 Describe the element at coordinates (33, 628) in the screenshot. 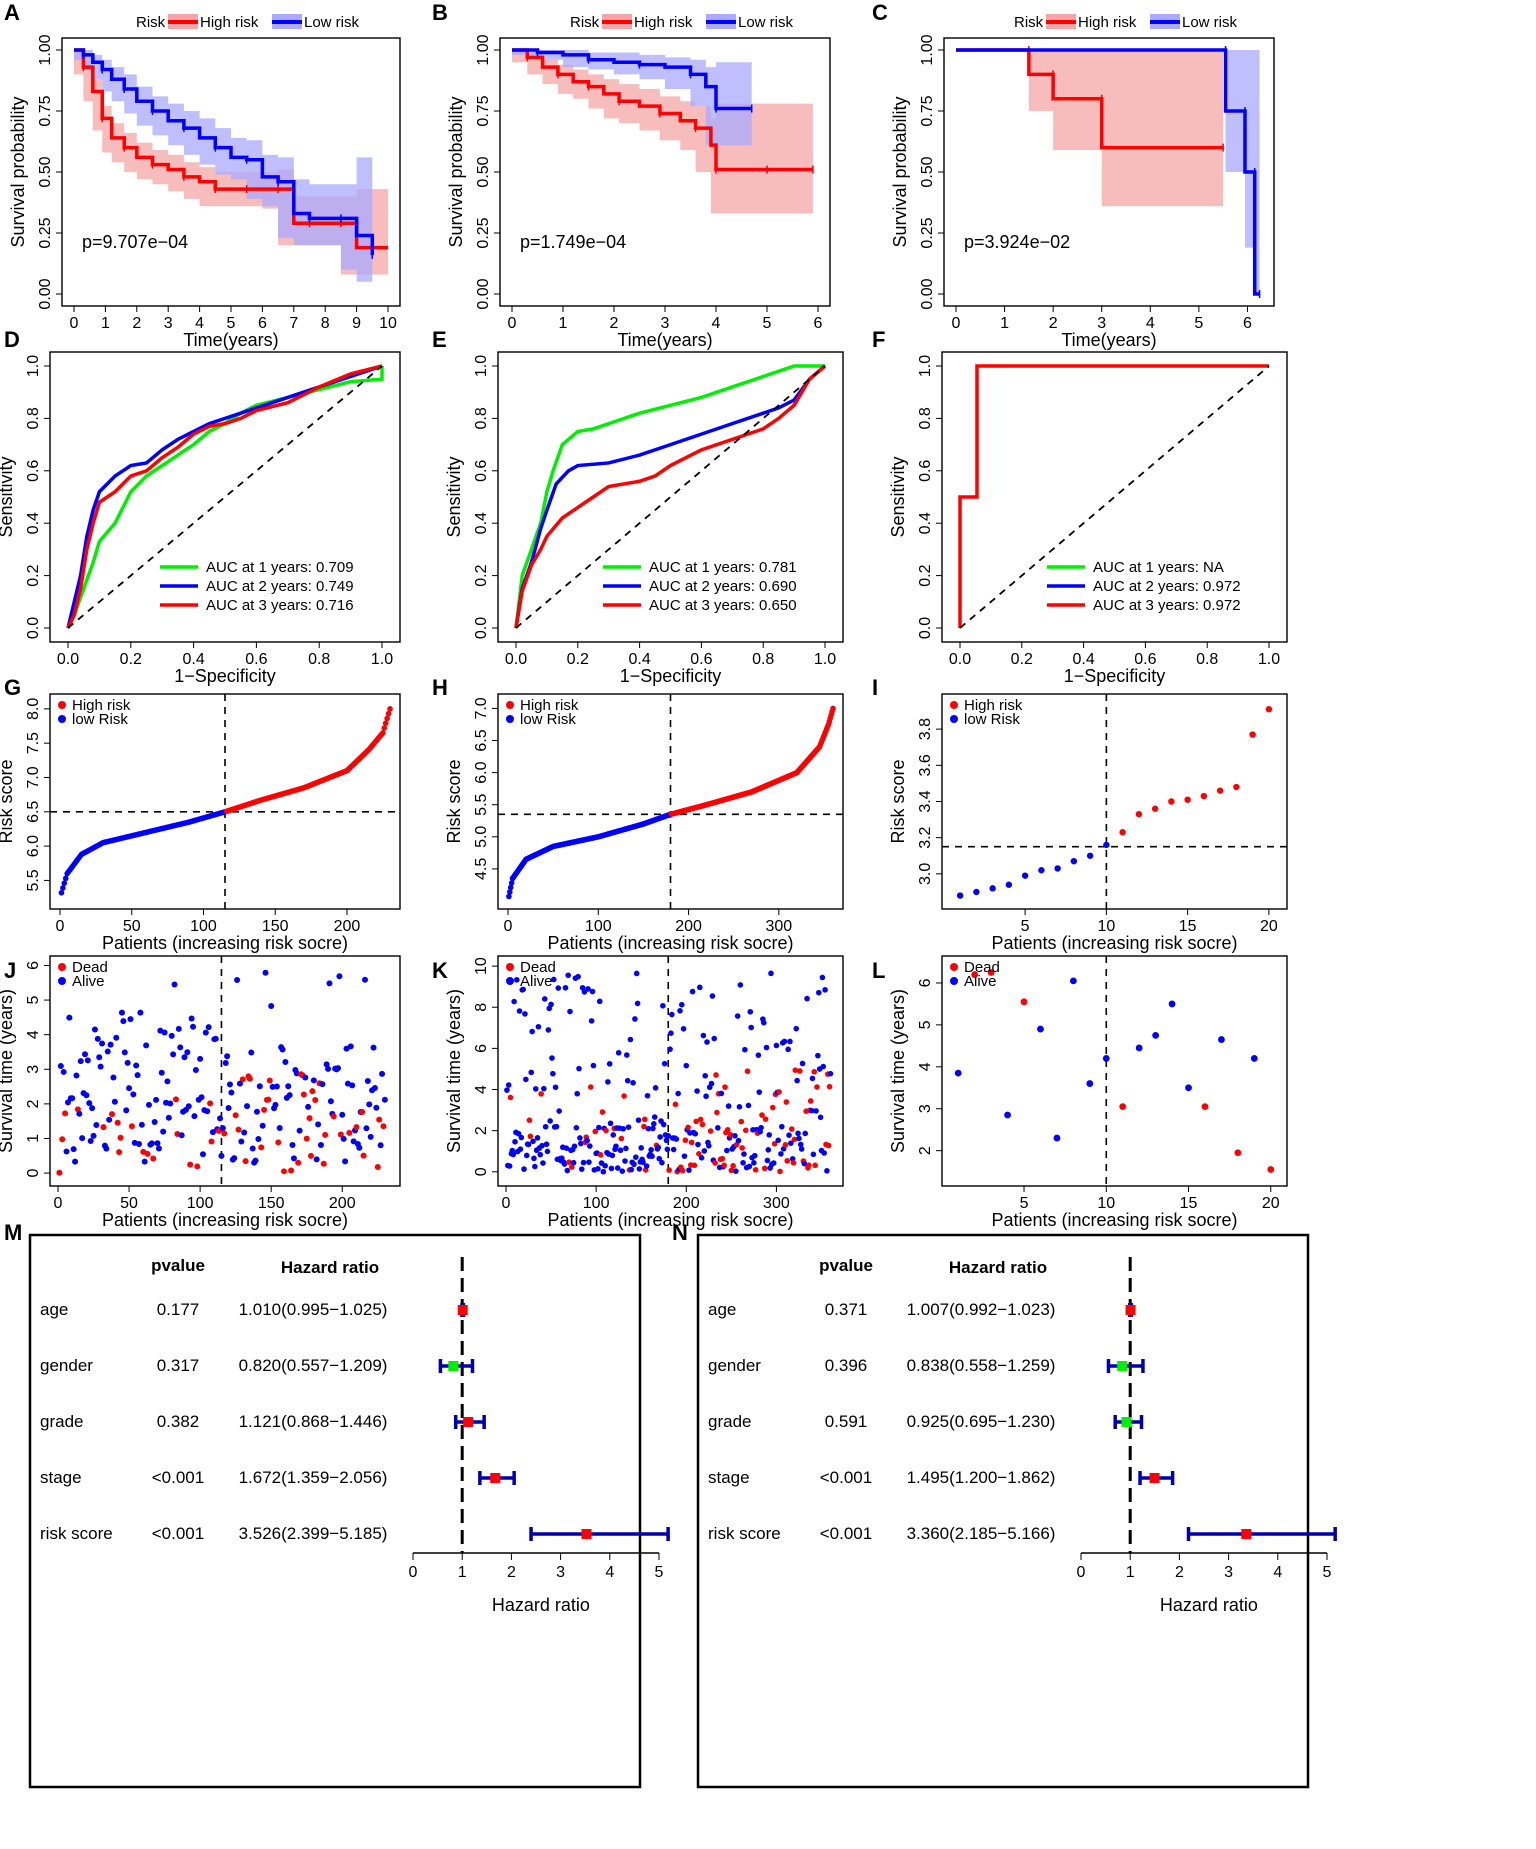

I see `y-tick-label: 0.0` at that location.